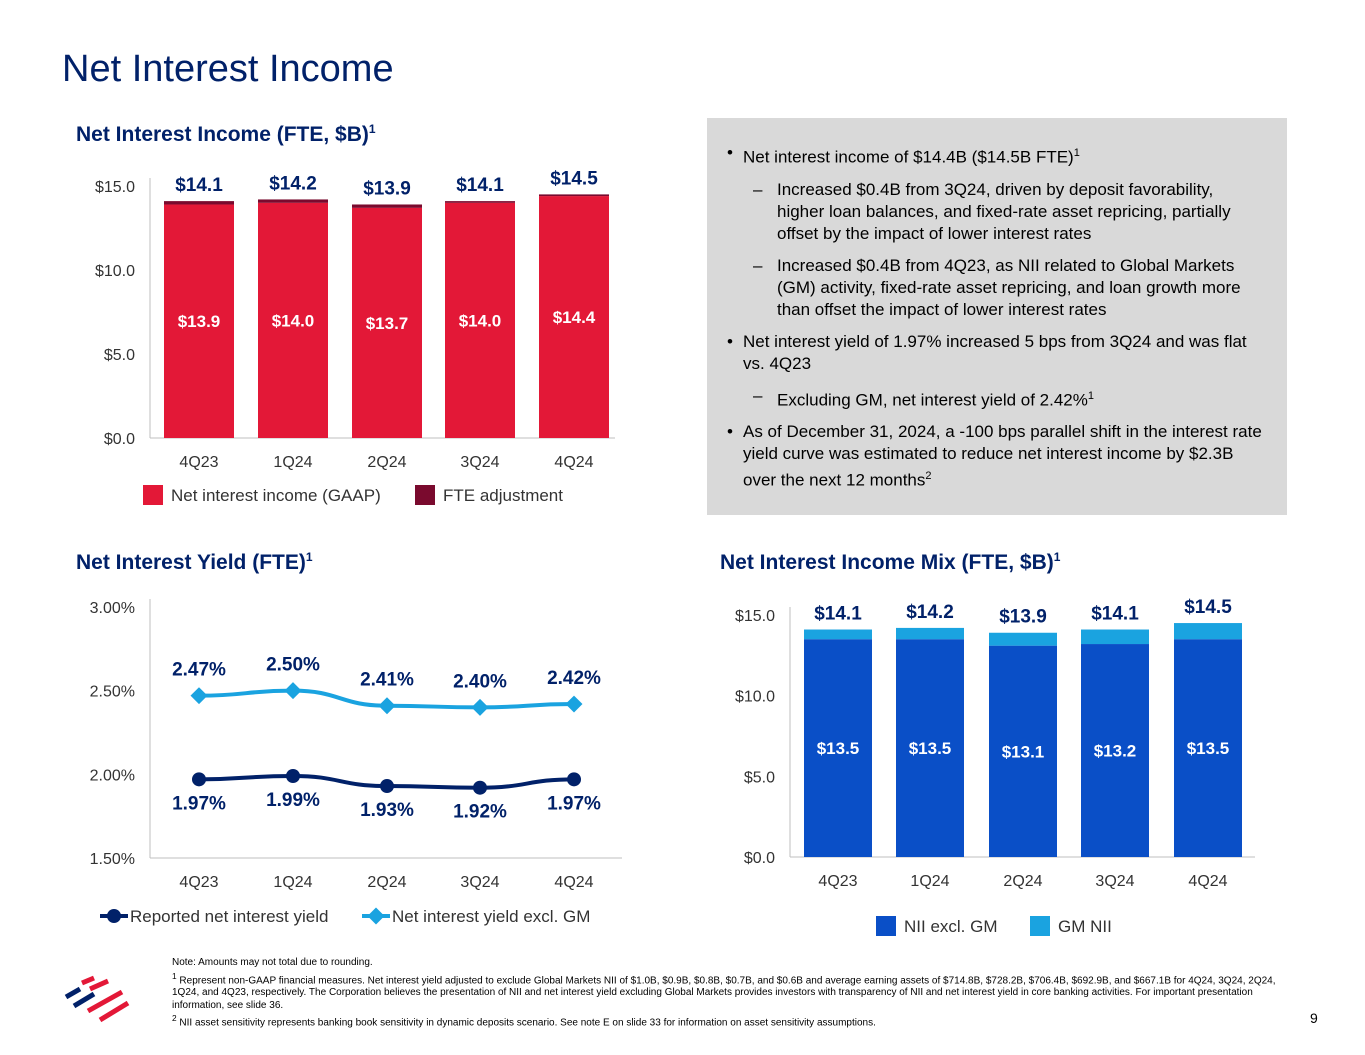 The width and height of the screenshot is (1365, 1055). Describe the element at coordinates (194, 562) in the screenshot. I see `chart2-title: Net Interest Yield (FTE)1` at that location.